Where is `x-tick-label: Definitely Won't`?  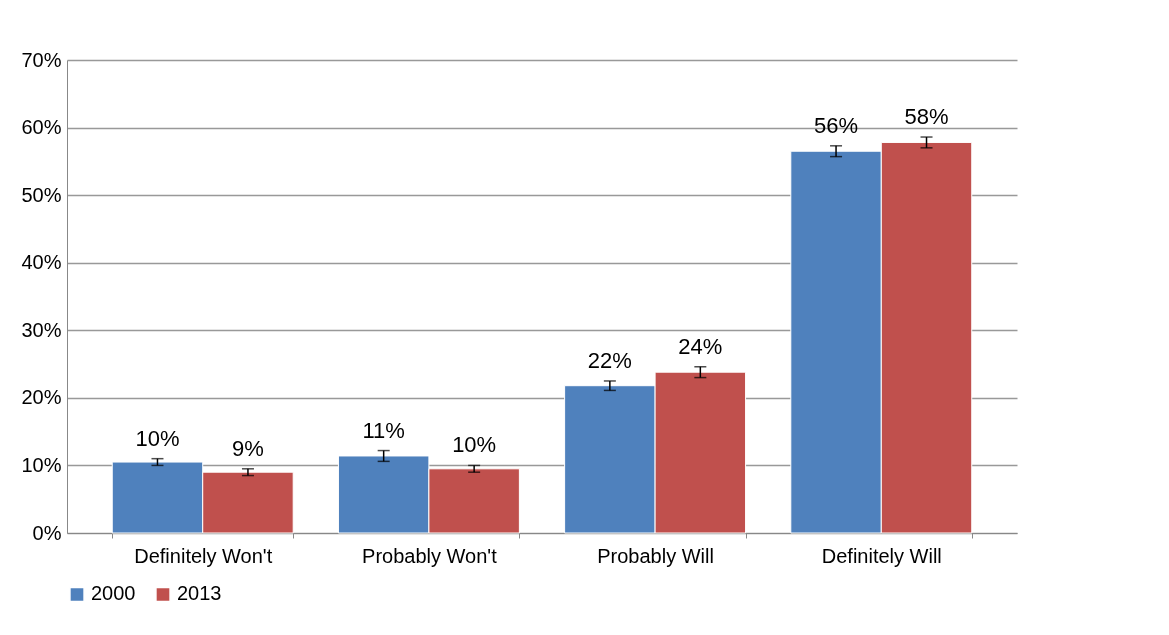
x-tick-label: Definitely Won't is located at coordinates (203, 555).